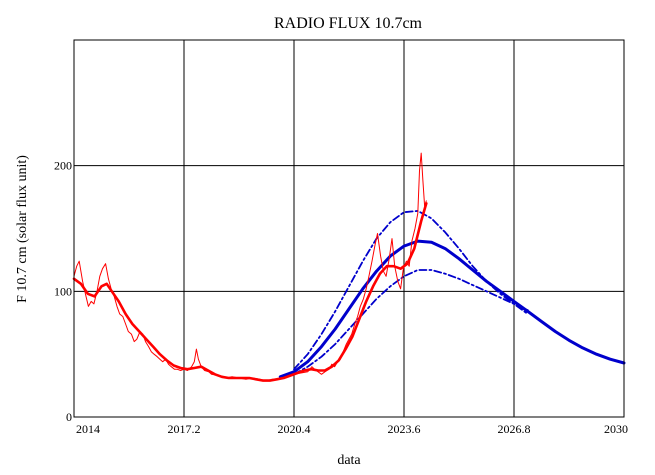 This screenshot has width=655, height=475. What do you see at coordinates (348, 23) in the screenshot?
I see `chart-title: RADIO FLUX 10.7cm` at bounding box center [348, 23].